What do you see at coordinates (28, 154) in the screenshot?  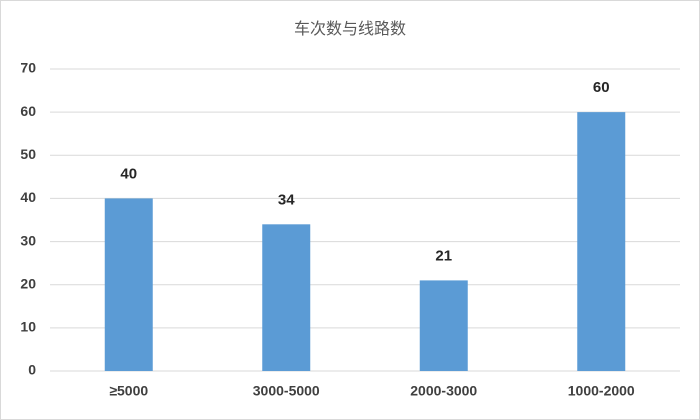 I see `y-tick-label: 50` at bounding box center [28, 154].